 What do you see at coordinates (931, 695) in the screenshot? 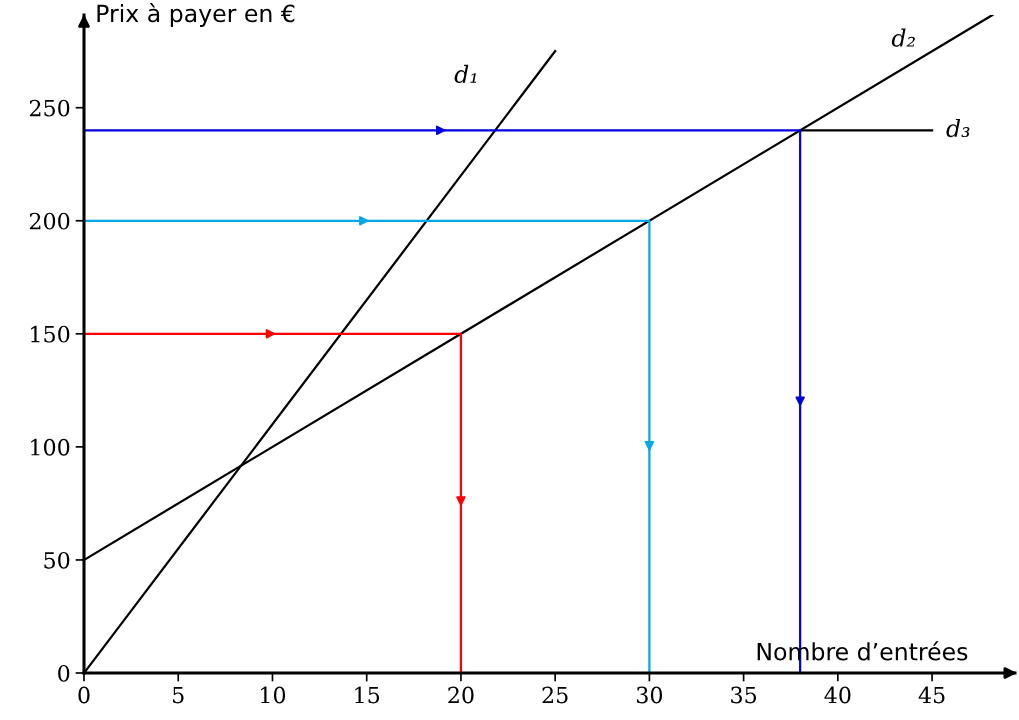
I see `x-tick-label: 45` at bounding box center [931, 695].